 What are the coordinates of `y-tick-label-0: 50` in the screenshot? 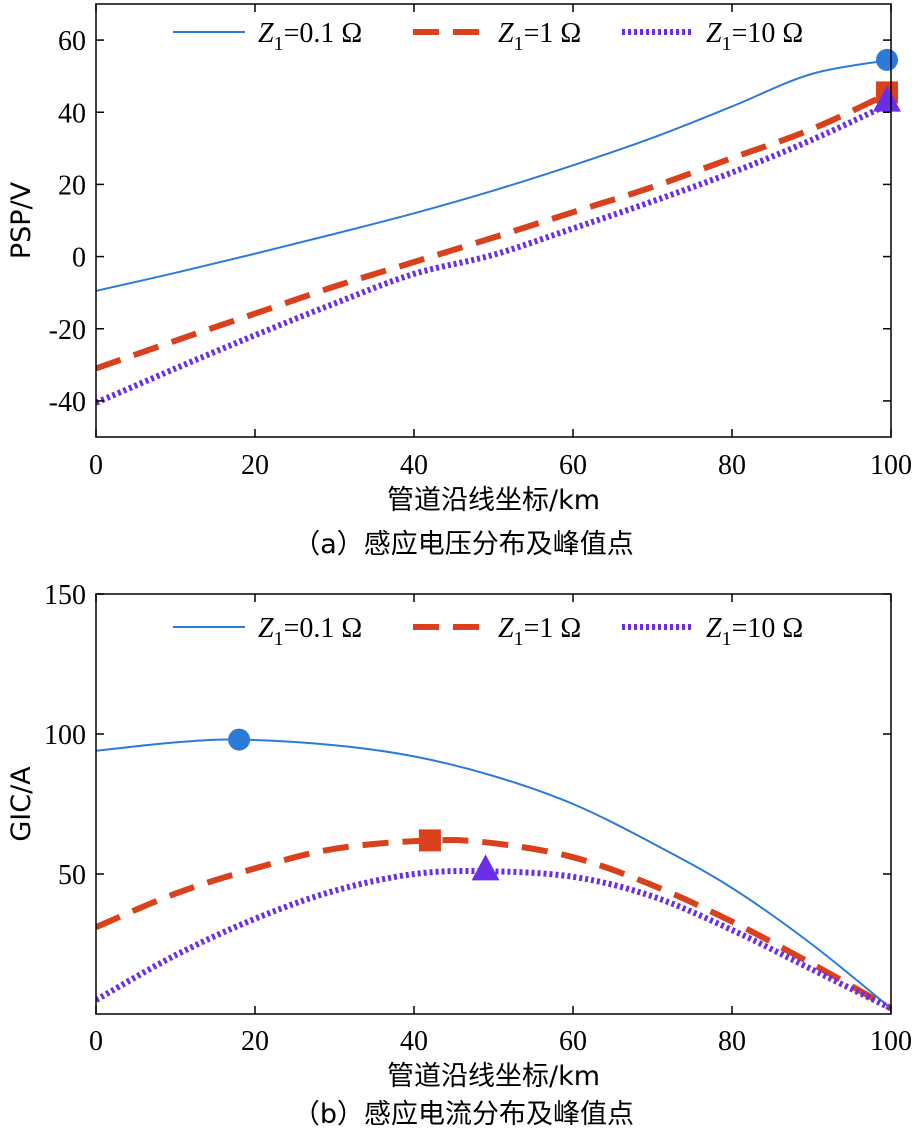 It's located at (72, 875).